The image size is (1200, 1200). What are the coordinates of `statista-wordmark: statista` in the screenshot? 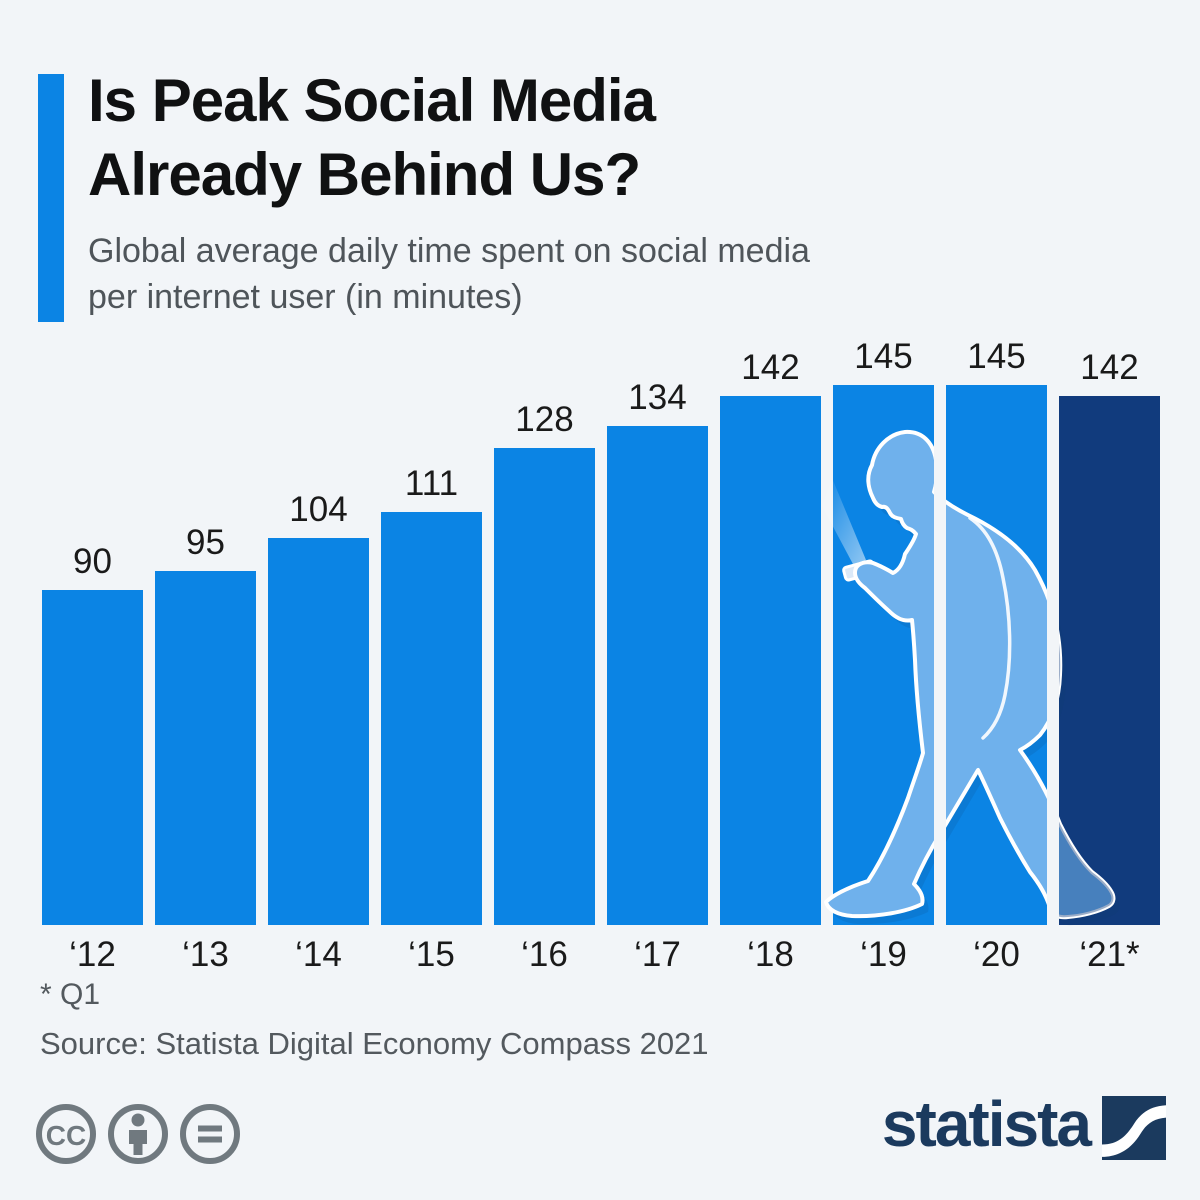 It's located at (986, 1124).